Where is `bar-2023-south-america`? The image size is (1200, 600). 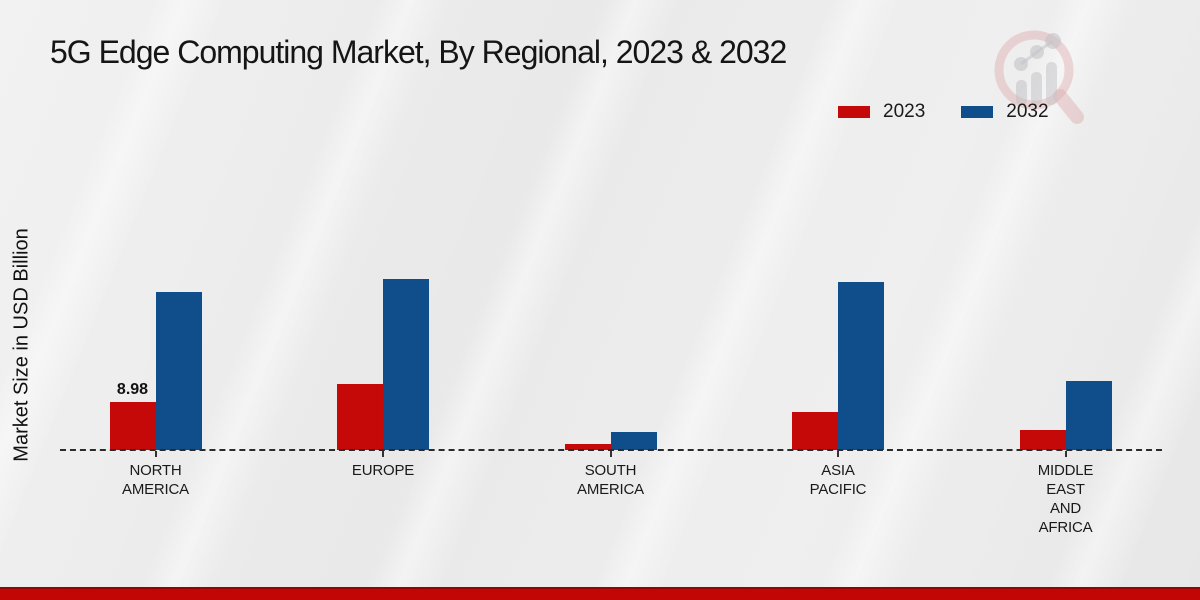
bar-2023-south-america is located at coordinates (587, 447).